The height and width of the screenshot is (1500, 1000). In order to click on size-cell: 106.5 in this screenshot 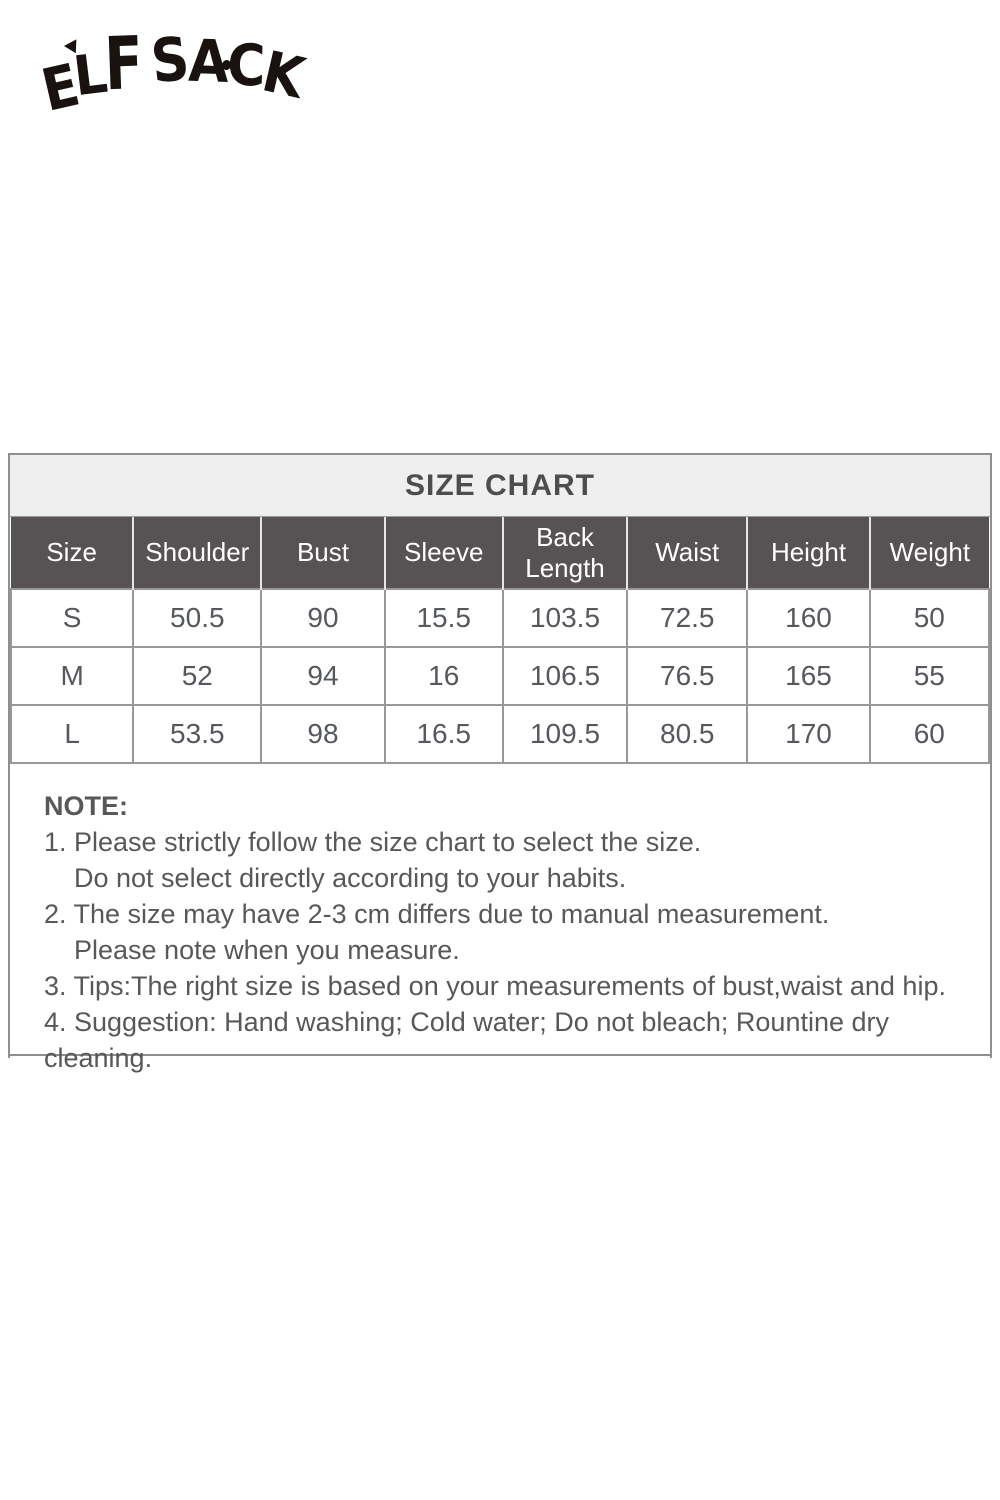, I will do `click(565, 676)`.